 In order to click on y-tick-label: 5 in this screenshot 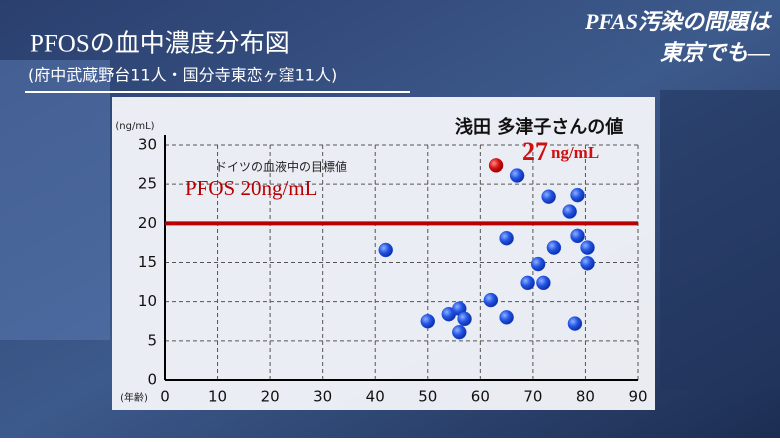, I will do `click(152, 340)`.